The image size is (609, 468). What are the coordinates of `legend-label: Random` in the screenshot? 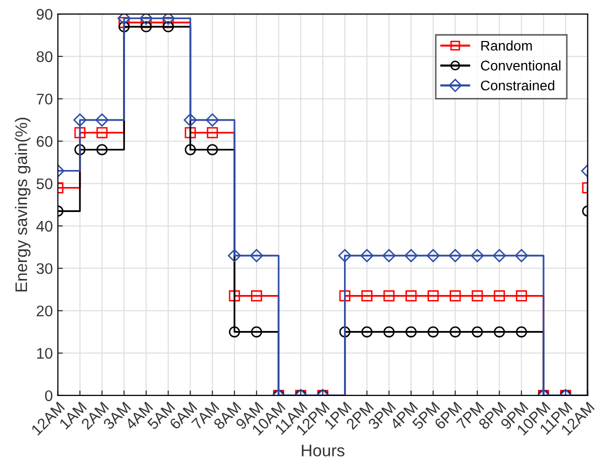 It's located at (506, 45).